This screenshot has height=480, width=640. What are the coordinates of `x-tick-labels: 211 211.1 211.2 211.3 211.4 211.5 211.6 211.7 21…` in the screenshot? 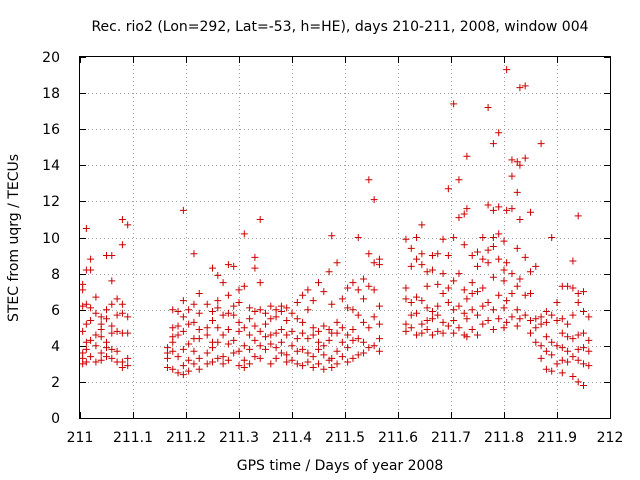 It's located at (345, 438).